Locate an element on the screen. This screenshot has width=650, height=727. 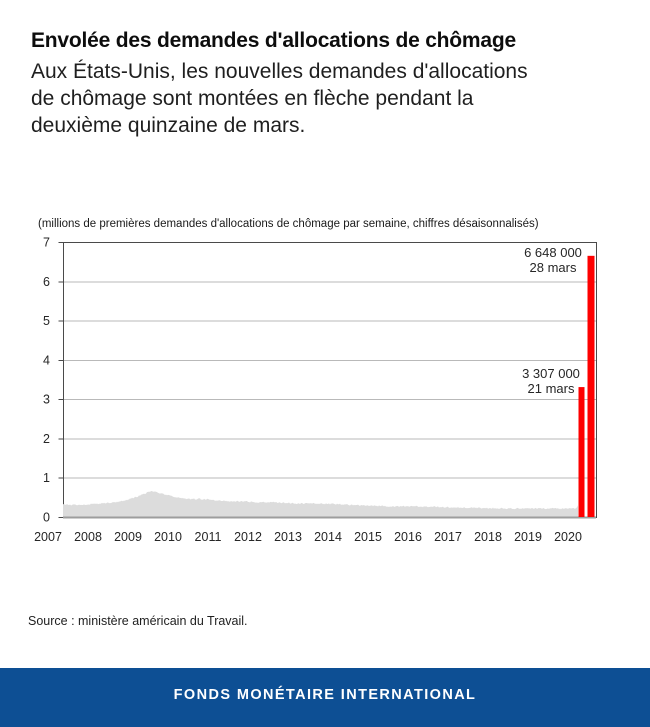
annotation-value: 3 307 000 is located at coordinates (551, 373).